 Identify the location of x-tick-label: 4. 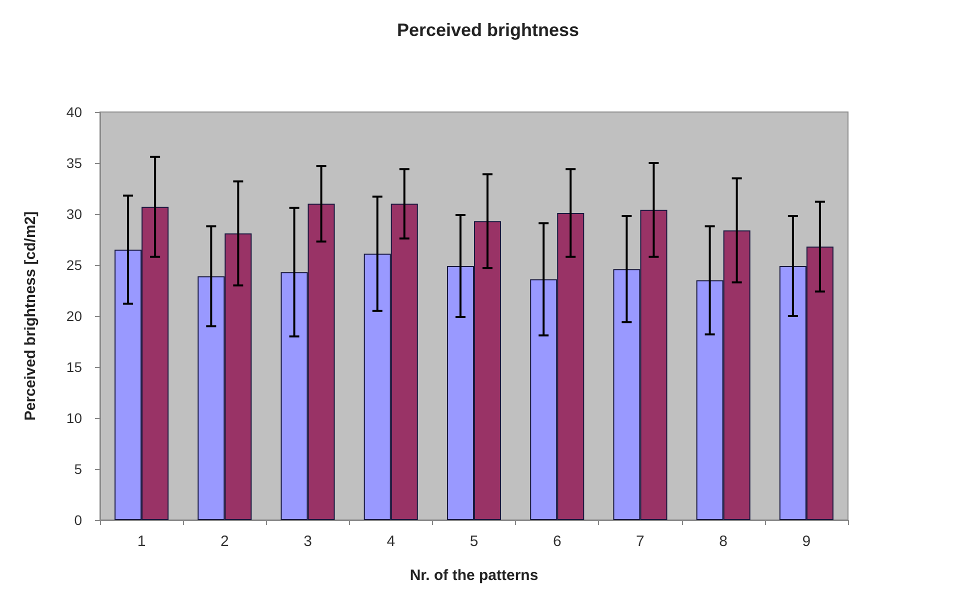
(391, 541).